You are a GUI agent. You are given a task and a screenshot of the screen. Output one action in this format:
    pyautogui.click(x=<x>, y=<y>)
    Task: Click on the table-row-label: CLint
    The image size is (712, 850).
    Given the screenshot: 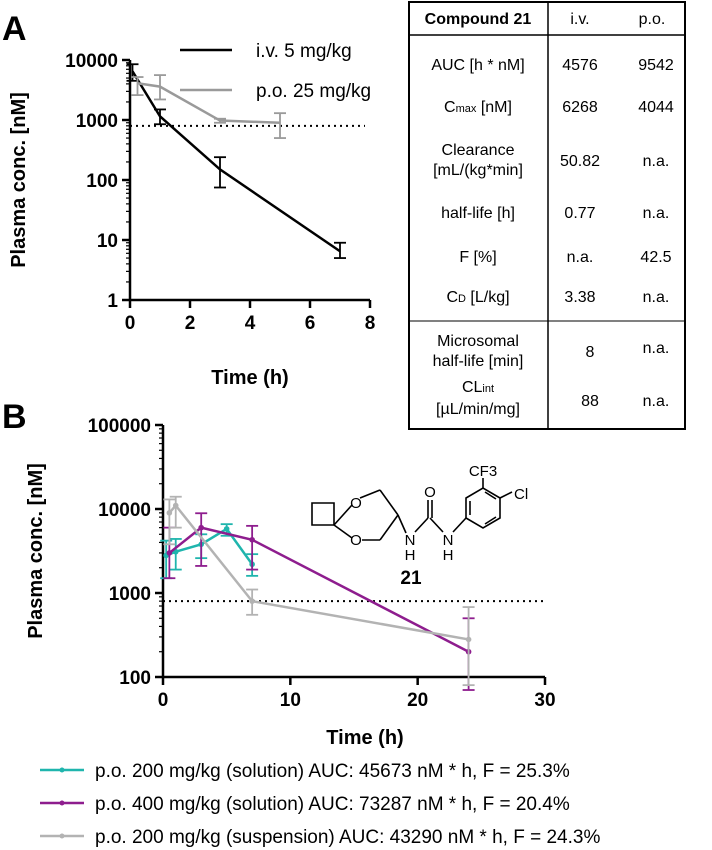 What is the action you would take?
    pyautogui.click(x=478, y=387)
    